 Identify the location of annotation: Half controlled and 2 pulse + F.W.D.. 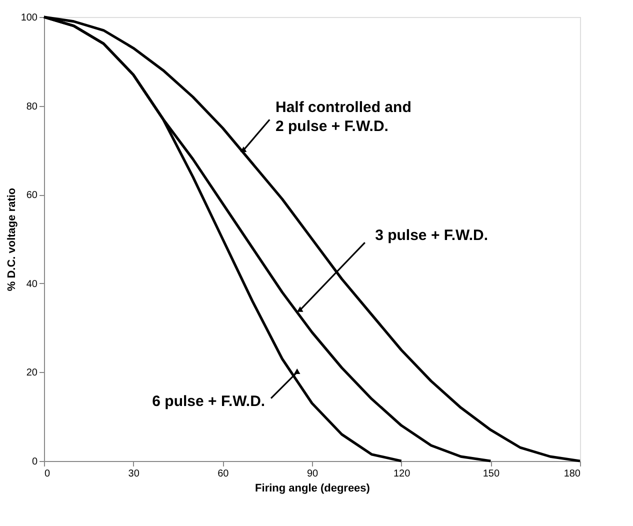
(344, 117).